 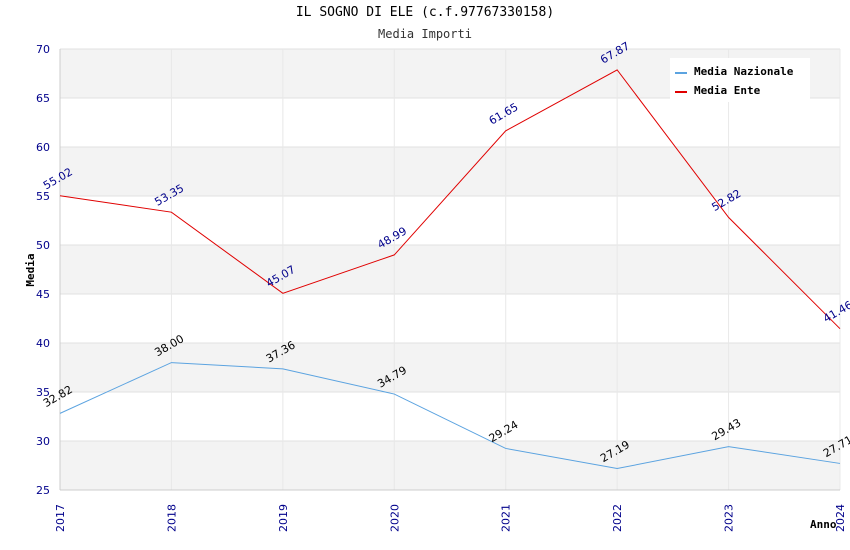 I want to click on y-tick-label: 60, so click(x=43, y=147).